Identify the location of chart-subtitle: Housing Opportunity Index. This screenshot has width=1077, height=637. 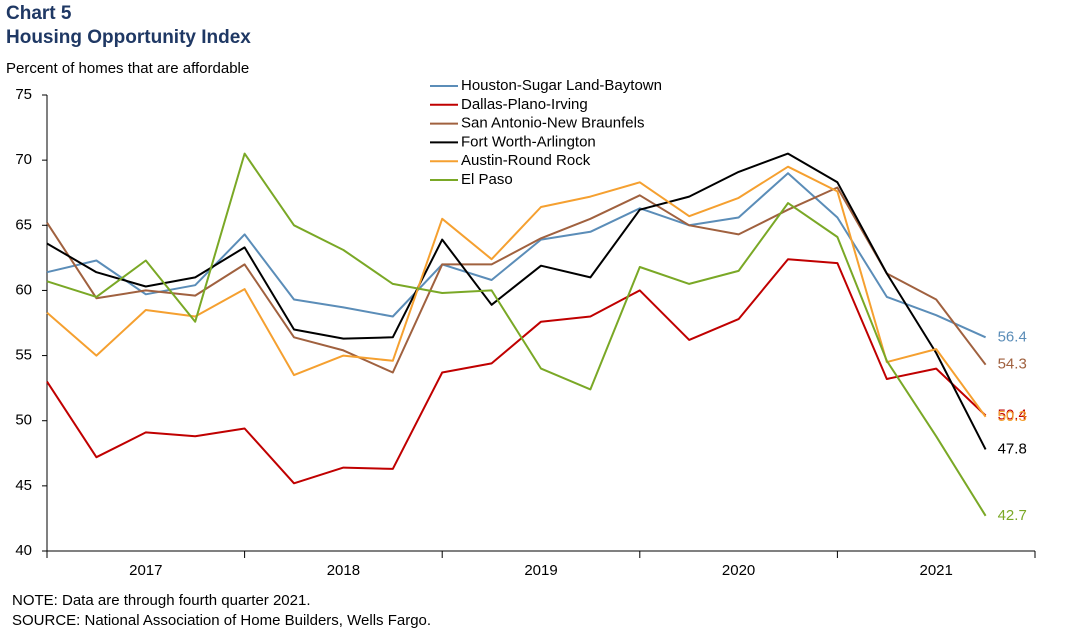
(128, 37).